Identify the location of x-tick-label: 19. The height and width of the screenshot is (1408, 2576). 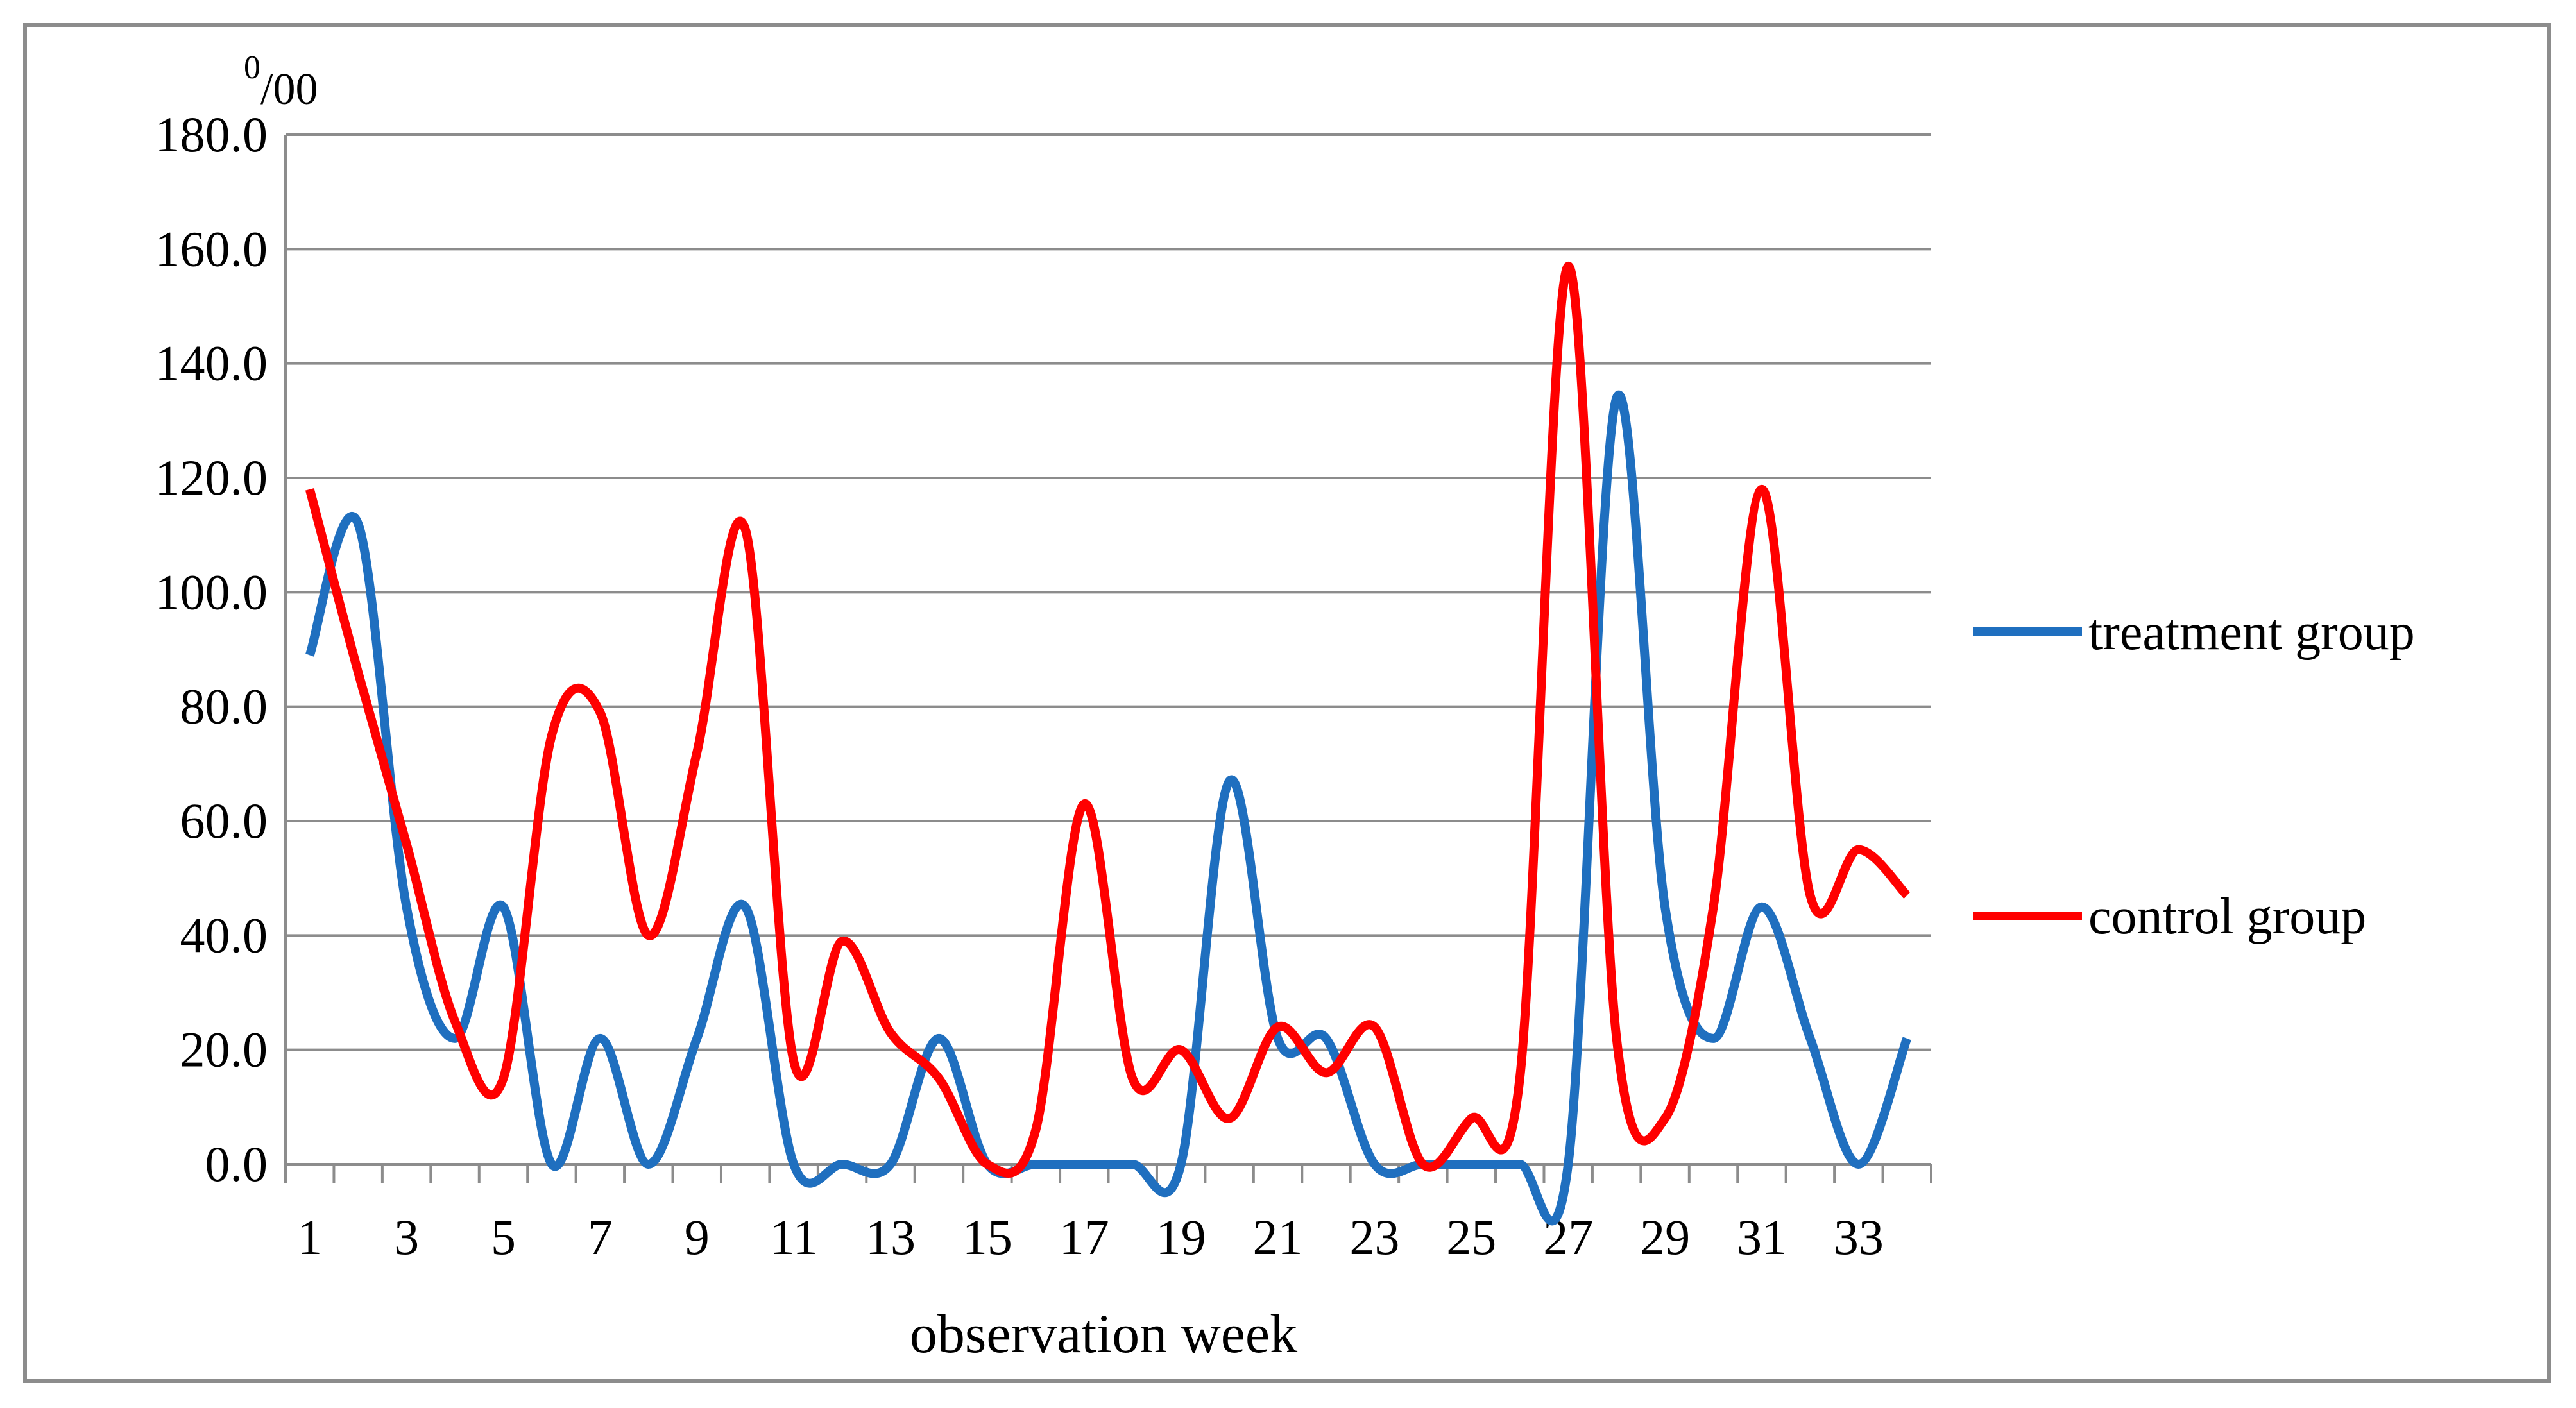
(1181, 1237).